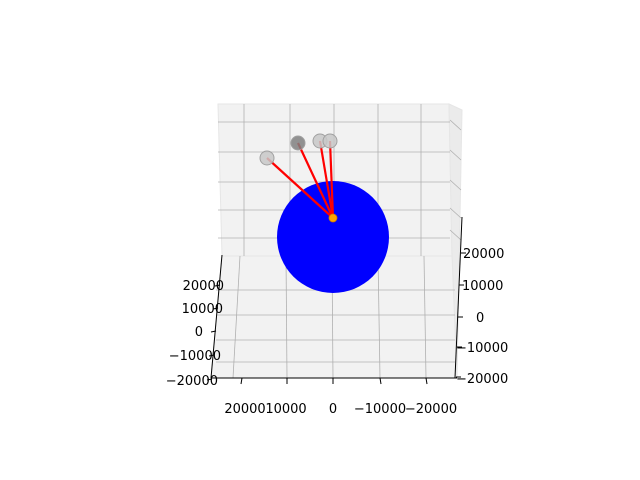  Describe the element at coordinates (333, 218) in the screenshot. I see `origin-marker` at that location.